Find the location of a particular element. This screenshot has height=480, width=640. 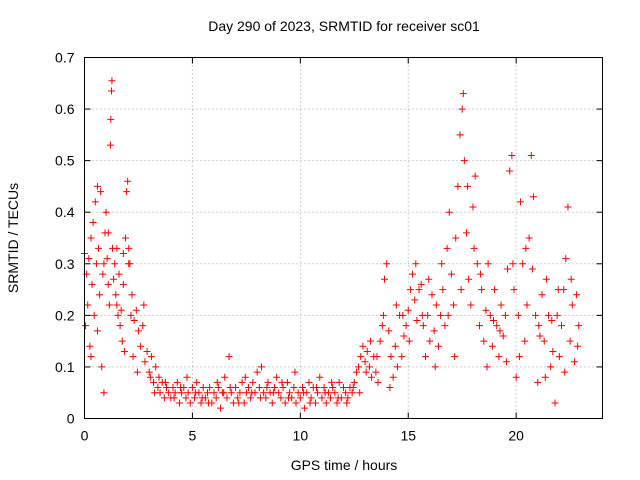

y-tick-label: 0 is located at coordinates (71, 419).